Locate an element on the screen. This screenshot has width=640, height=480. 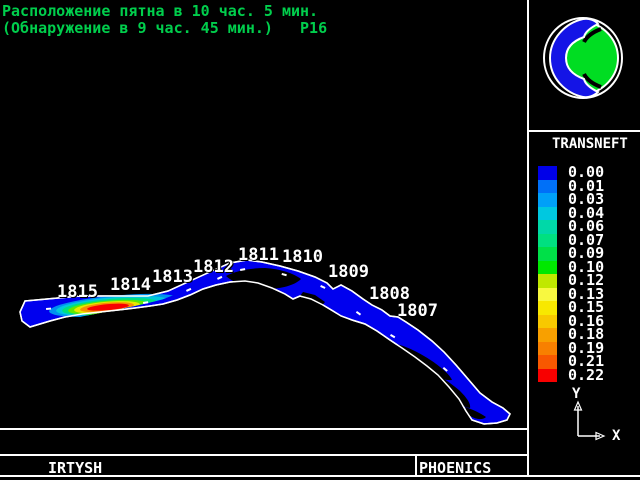
phoenics-logo is located at coordinates (583, 58).